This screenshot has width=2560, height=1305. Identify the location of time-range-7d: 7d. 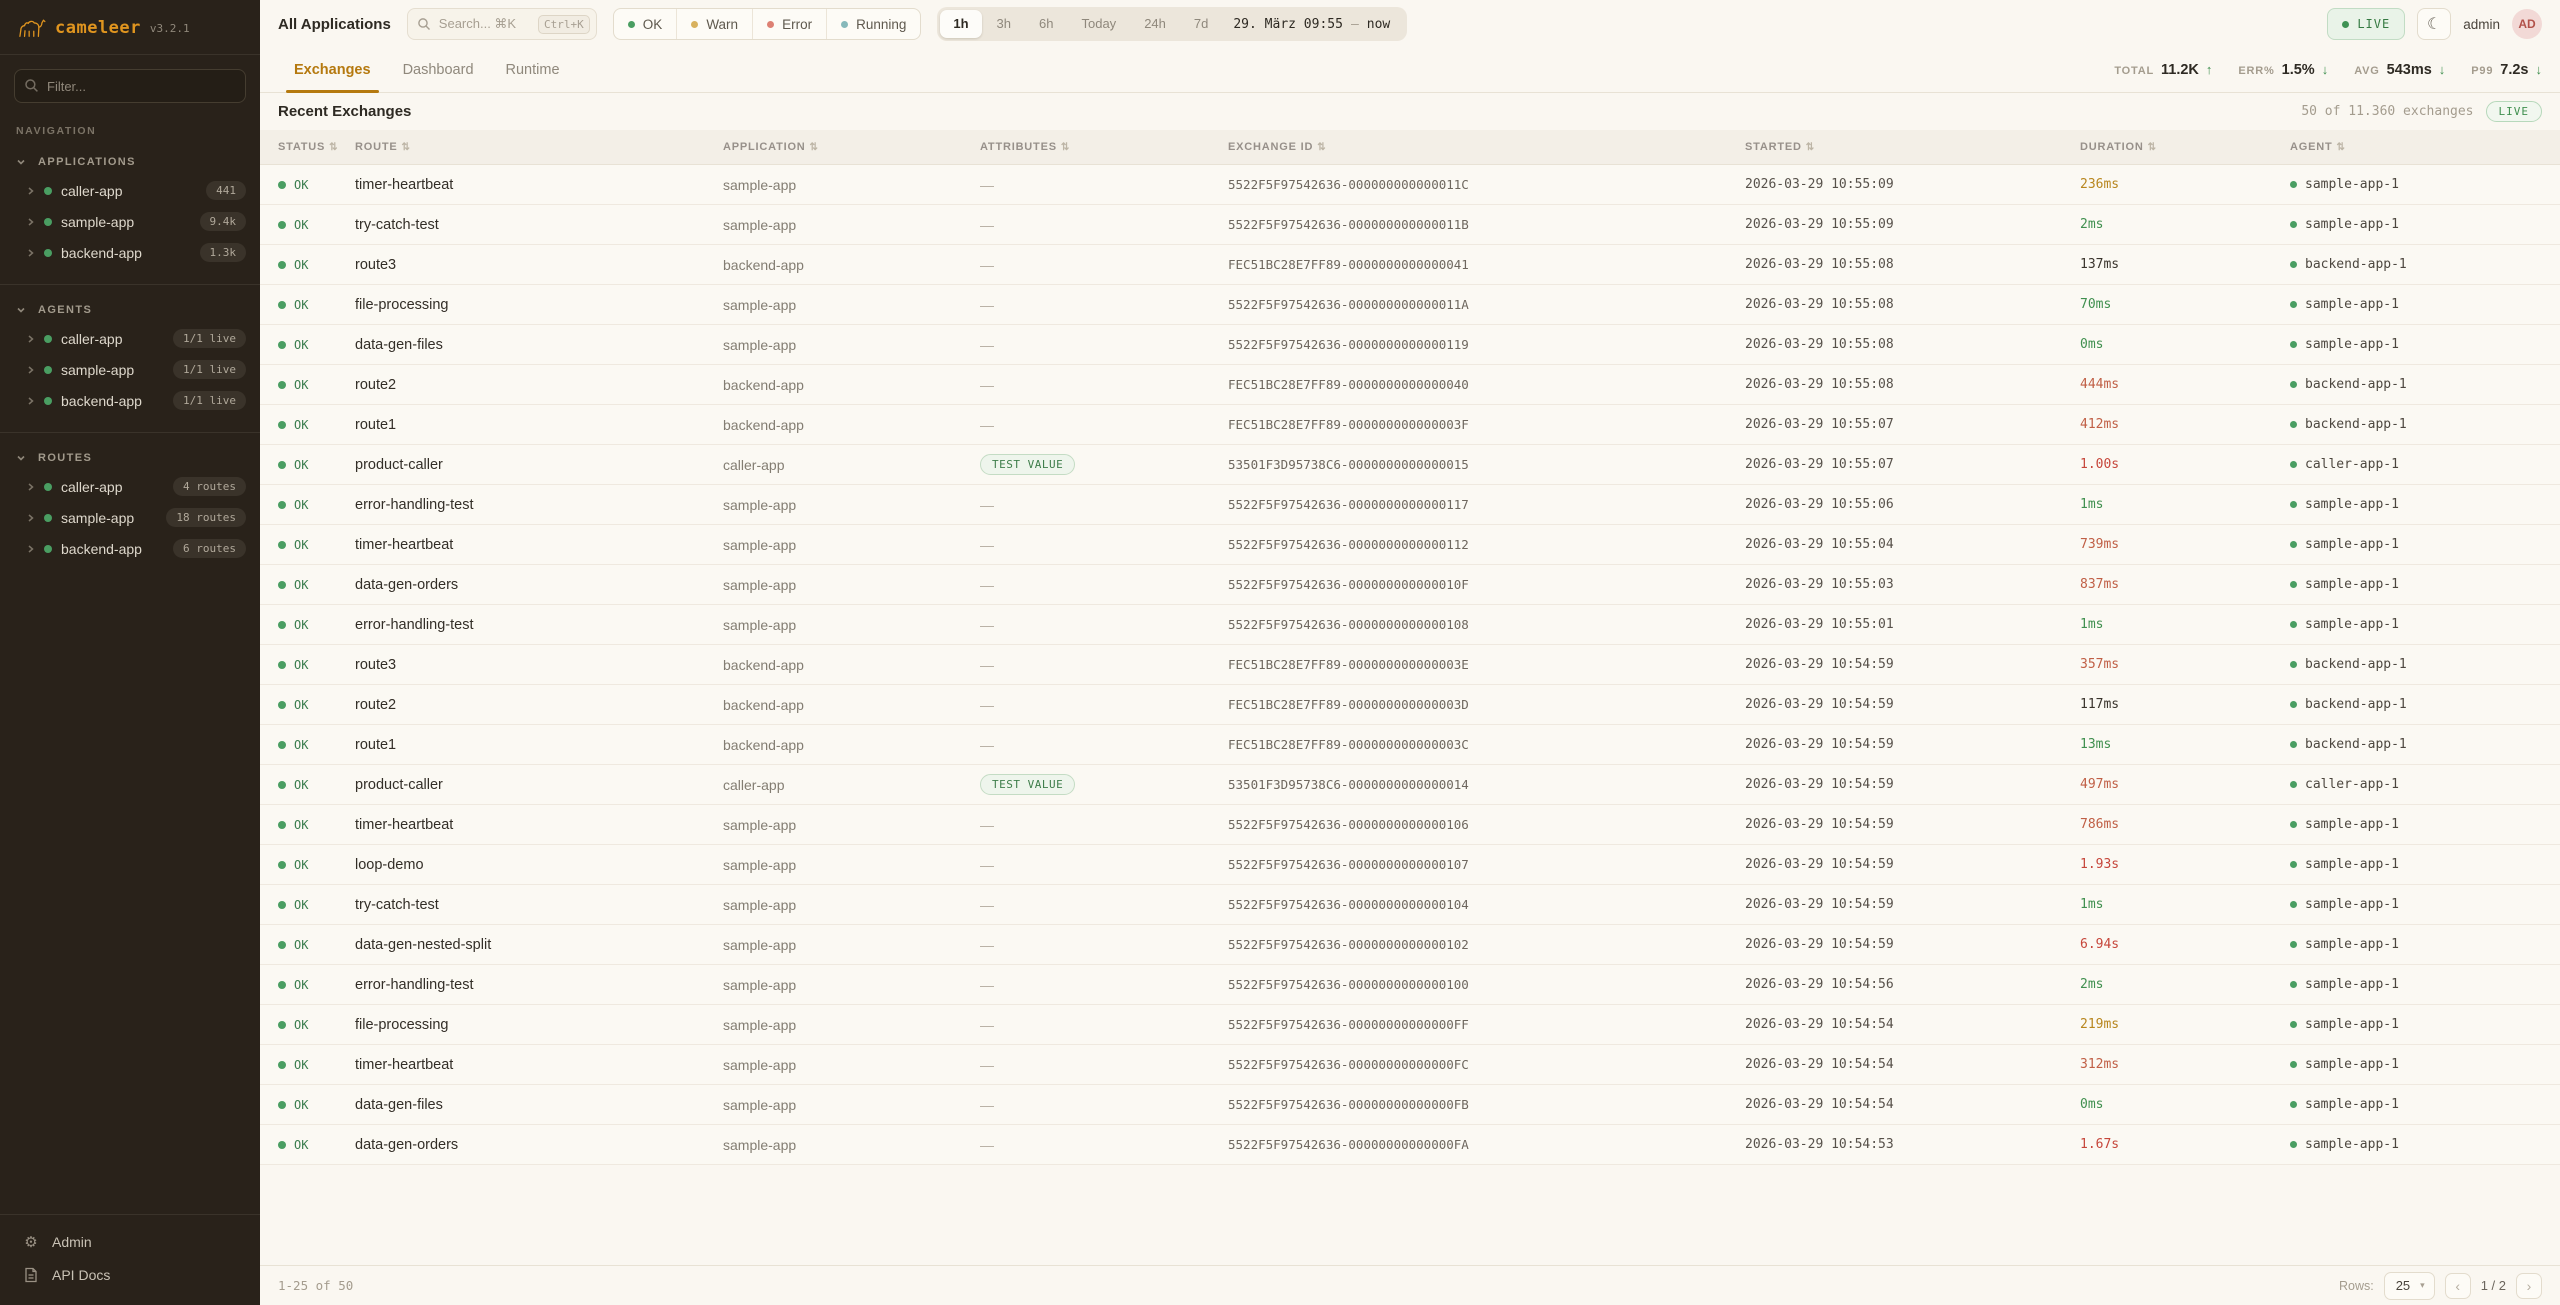
(1201, 23).